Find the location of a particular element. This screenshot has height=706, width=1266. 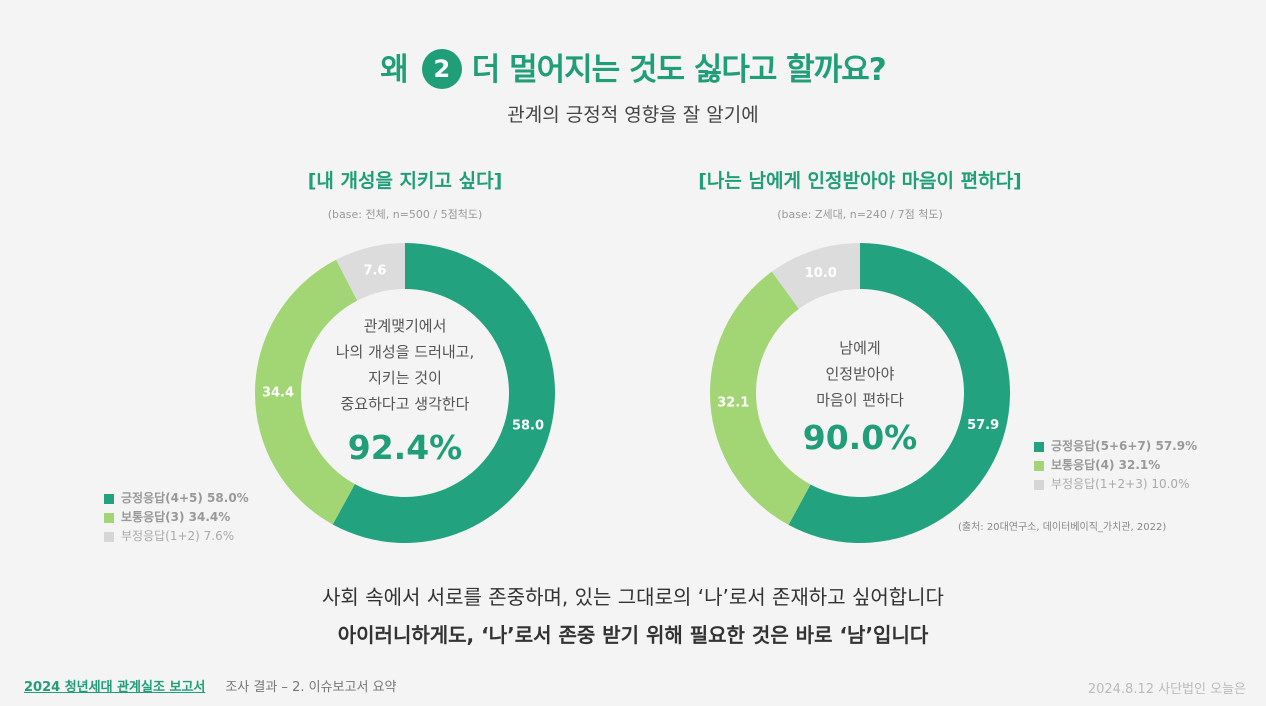

legend-label: 보통응답(4) 32.1% is located at coordinates (1106, 465).